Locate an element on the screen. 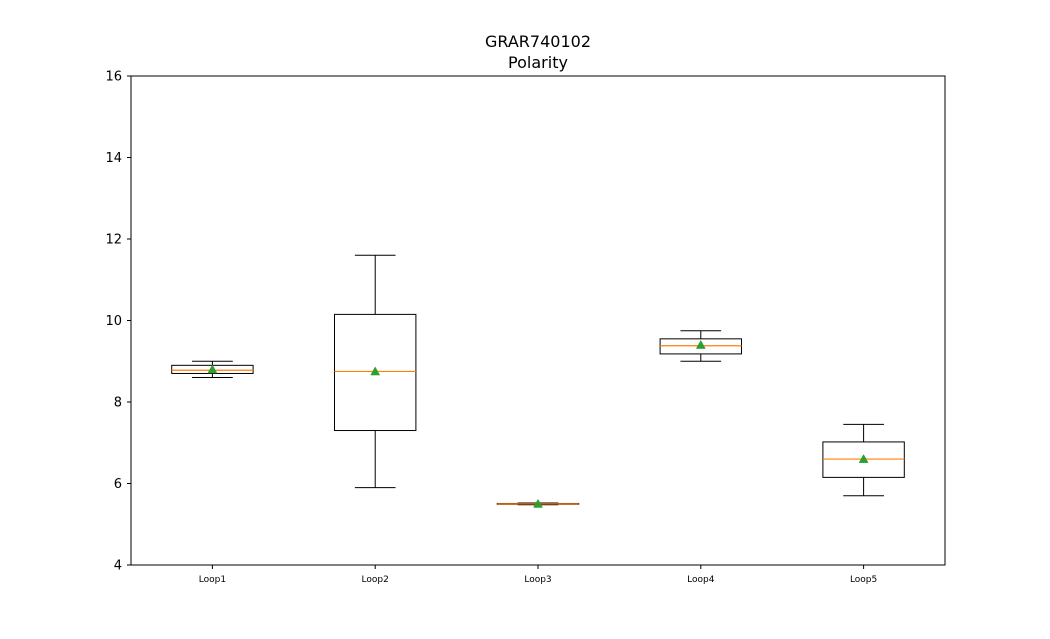 Image resolution: width=1050 pixels, height=639 pixels. x-tick-label: Loop3 is located at coordinates (537, 580).